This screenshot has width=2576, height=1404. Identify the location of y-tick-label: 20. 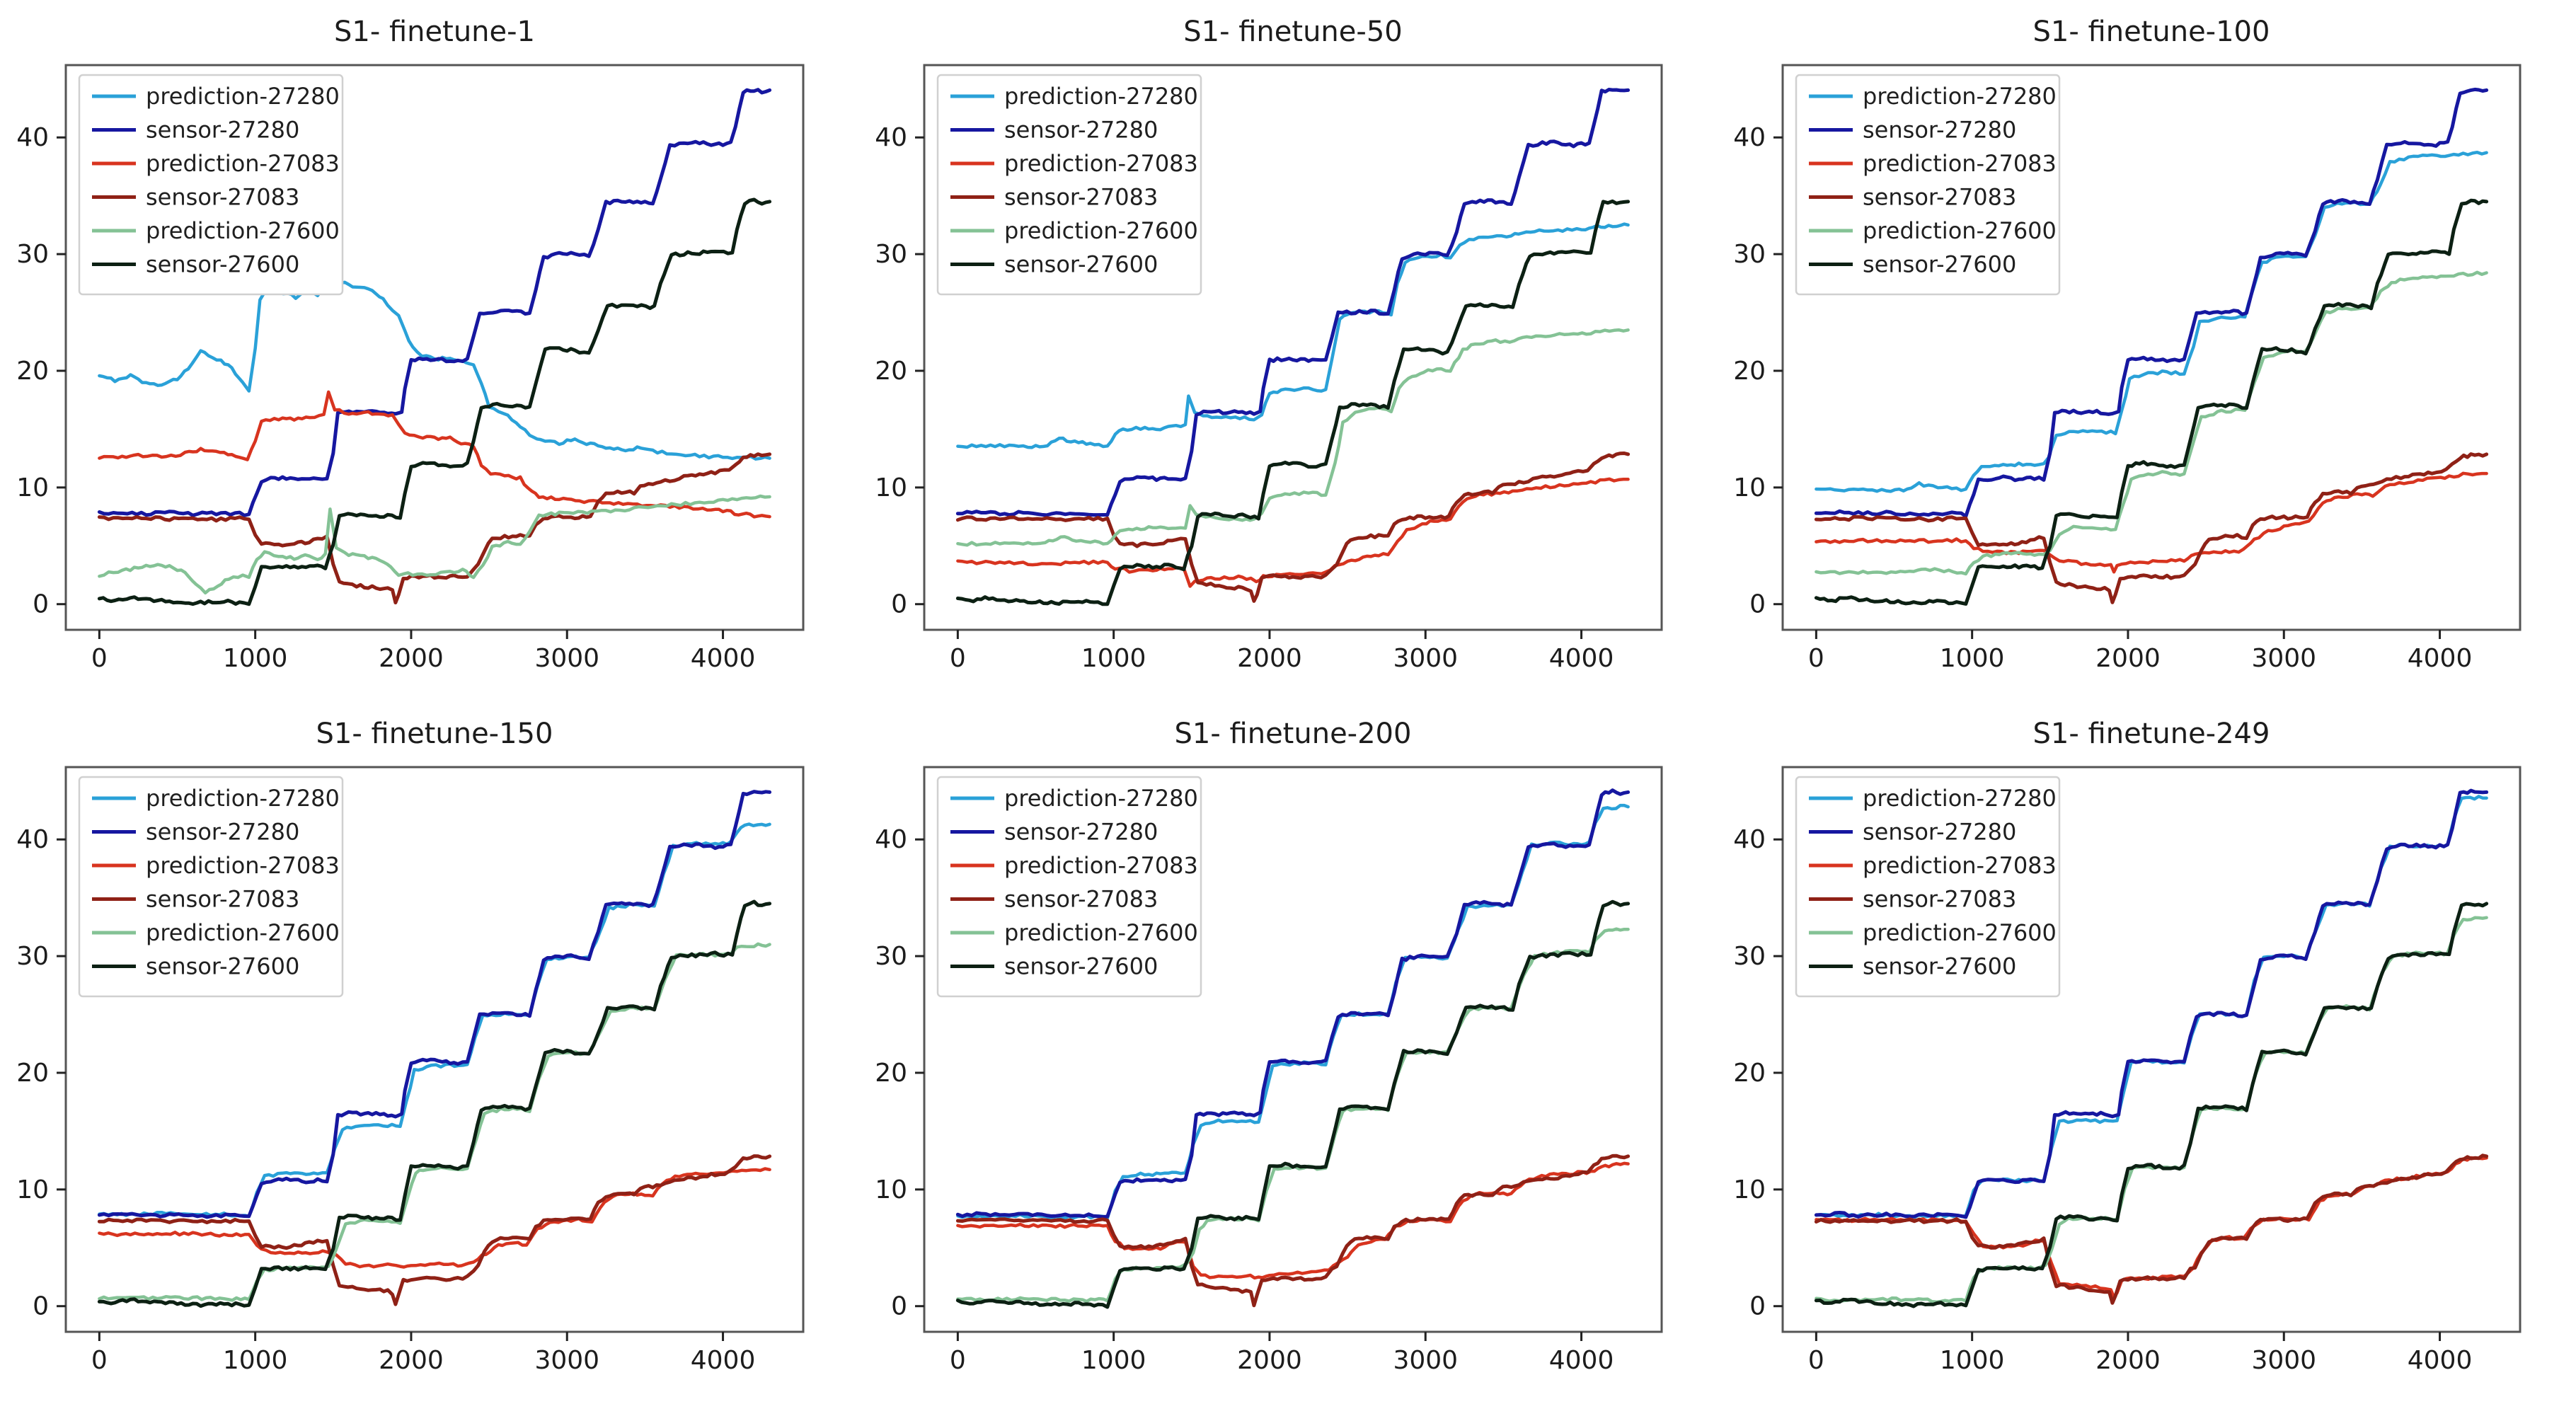
(891, 1073).